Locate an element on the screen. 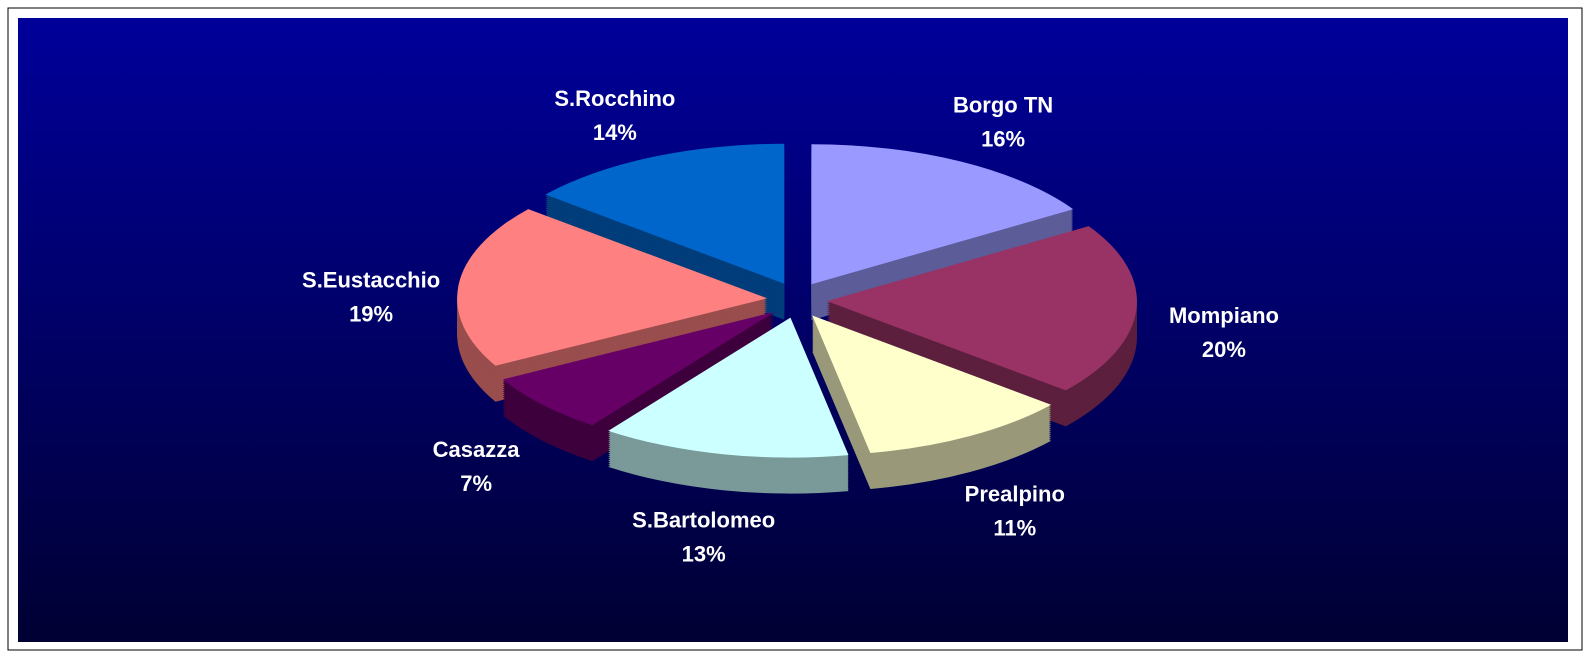 This screenshot has height=658, width=1590. data-label-value: 19% is located at coordinates (371, 314).